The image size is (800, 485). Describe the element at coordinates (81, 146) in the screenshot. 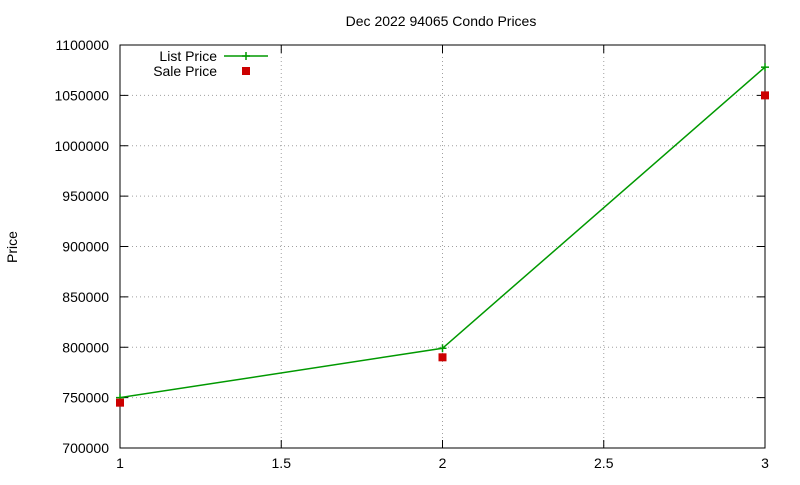

I see `y-tick-label: 1000000` at that location.